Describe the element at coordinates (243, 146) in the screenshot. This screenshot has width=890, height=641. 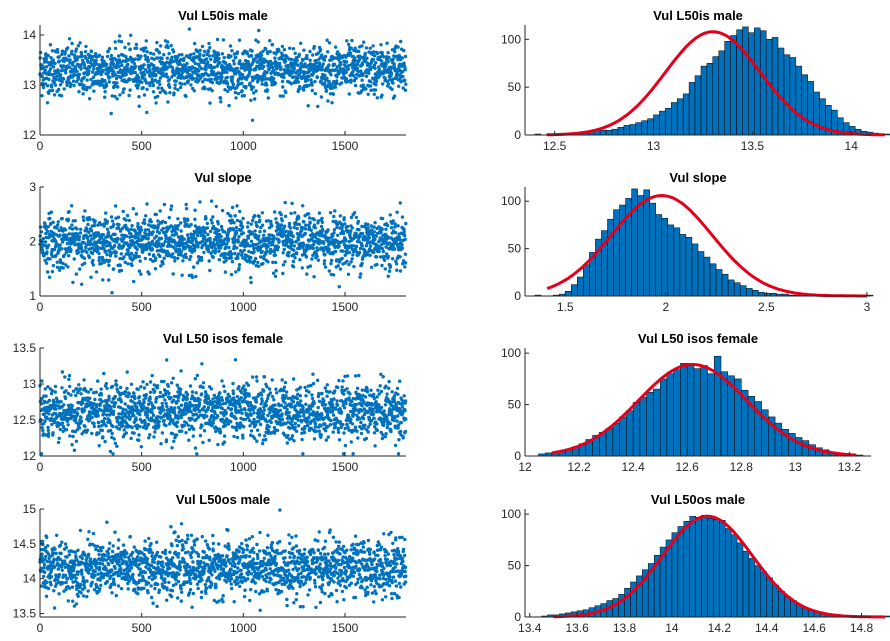
I see `x-tick-label: 1000` at that location.